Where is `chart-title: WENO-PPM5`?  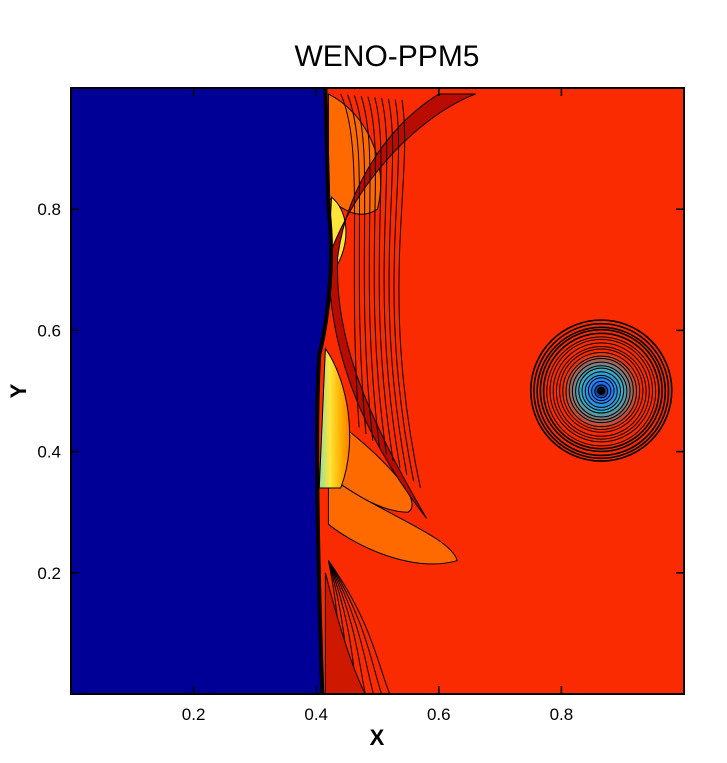 chart-title: WENO-PPM5 is located at coordinates (386, 56).